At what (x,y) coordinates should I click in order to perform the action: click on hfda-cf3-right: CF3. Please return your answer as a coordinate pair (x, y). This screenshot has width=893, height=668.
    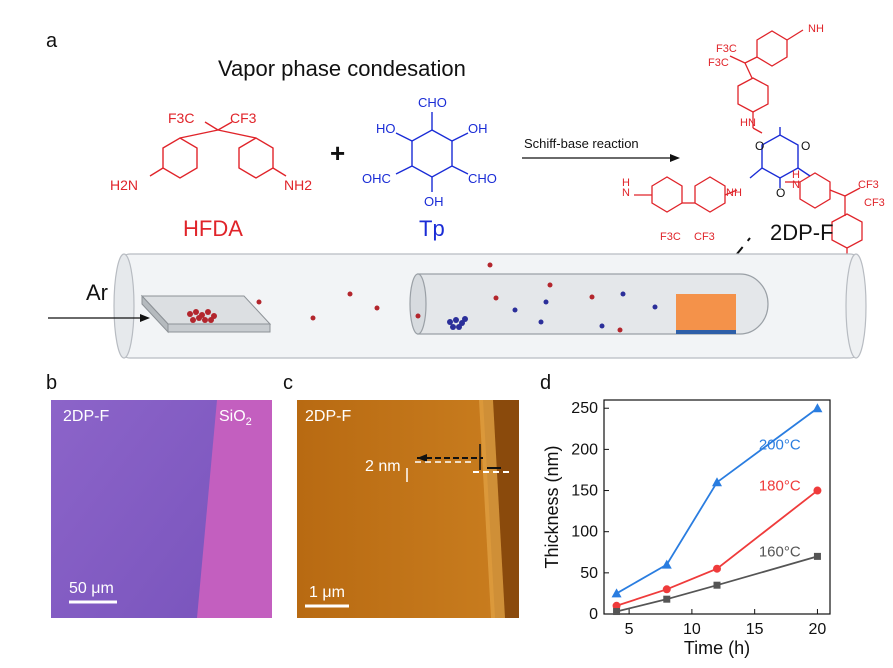
    Looking at the image, I should click on (243, 118).